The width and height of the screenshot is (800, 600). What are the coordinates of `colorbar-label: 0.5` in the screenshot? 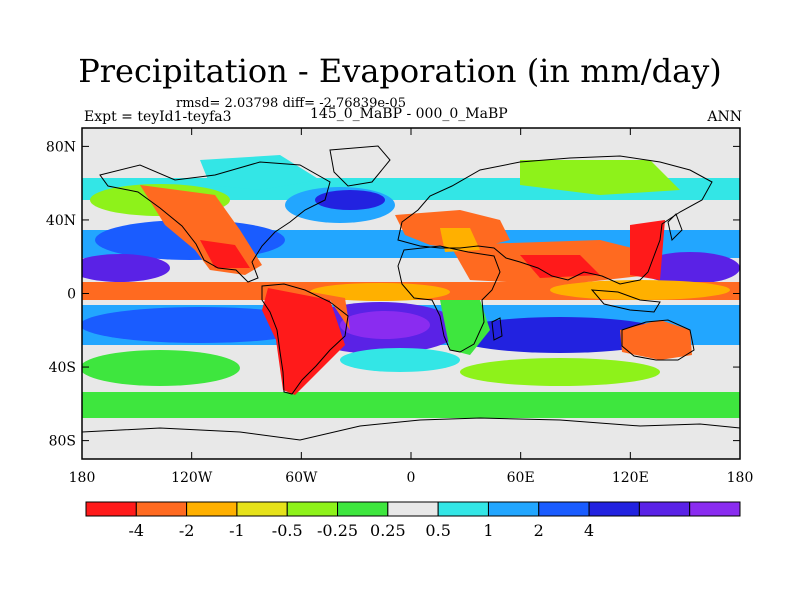 It's located at (437, 530).